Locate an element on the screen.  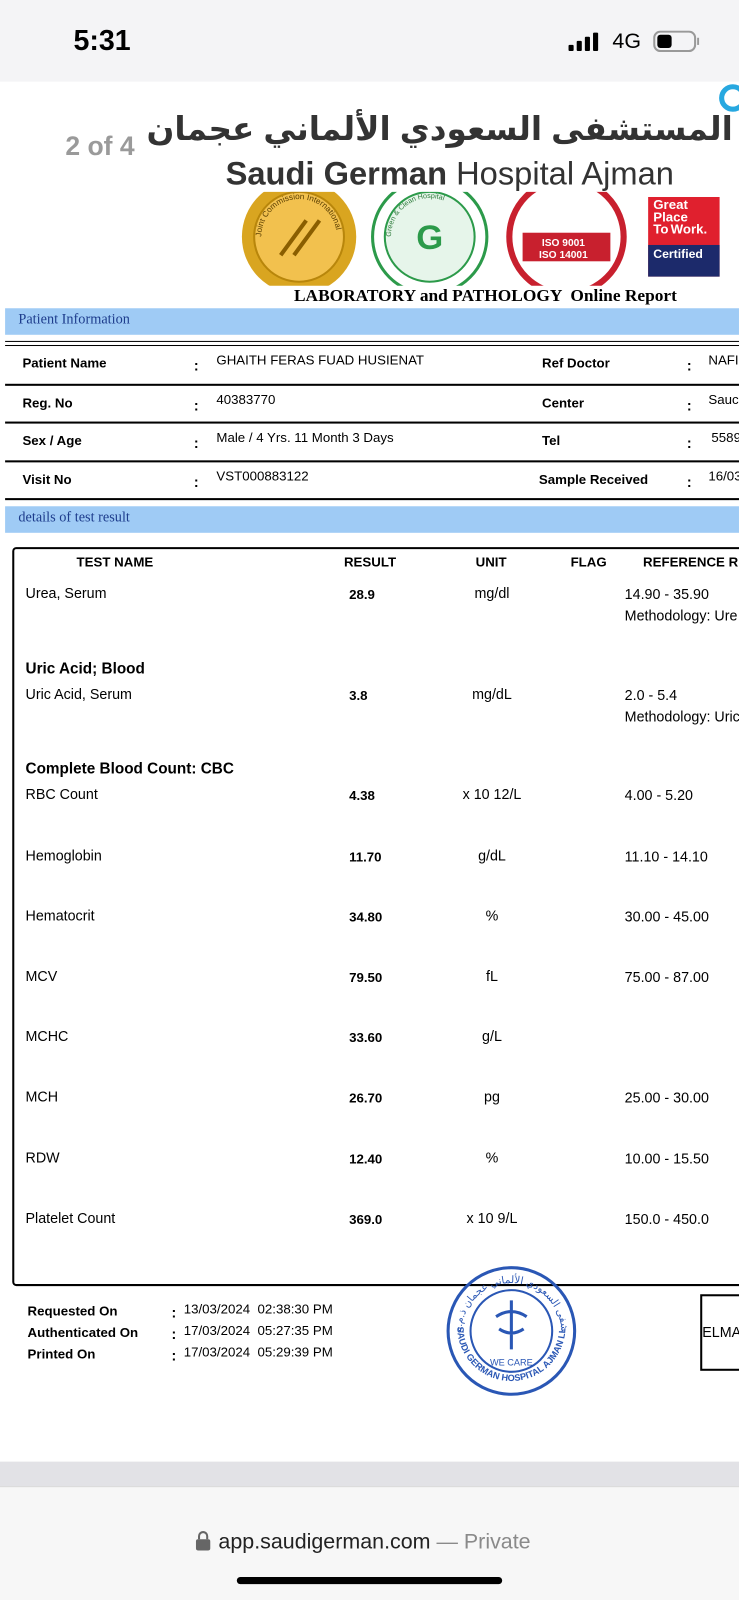
test-result: 12.40 is located at coordinates (366, 1159).